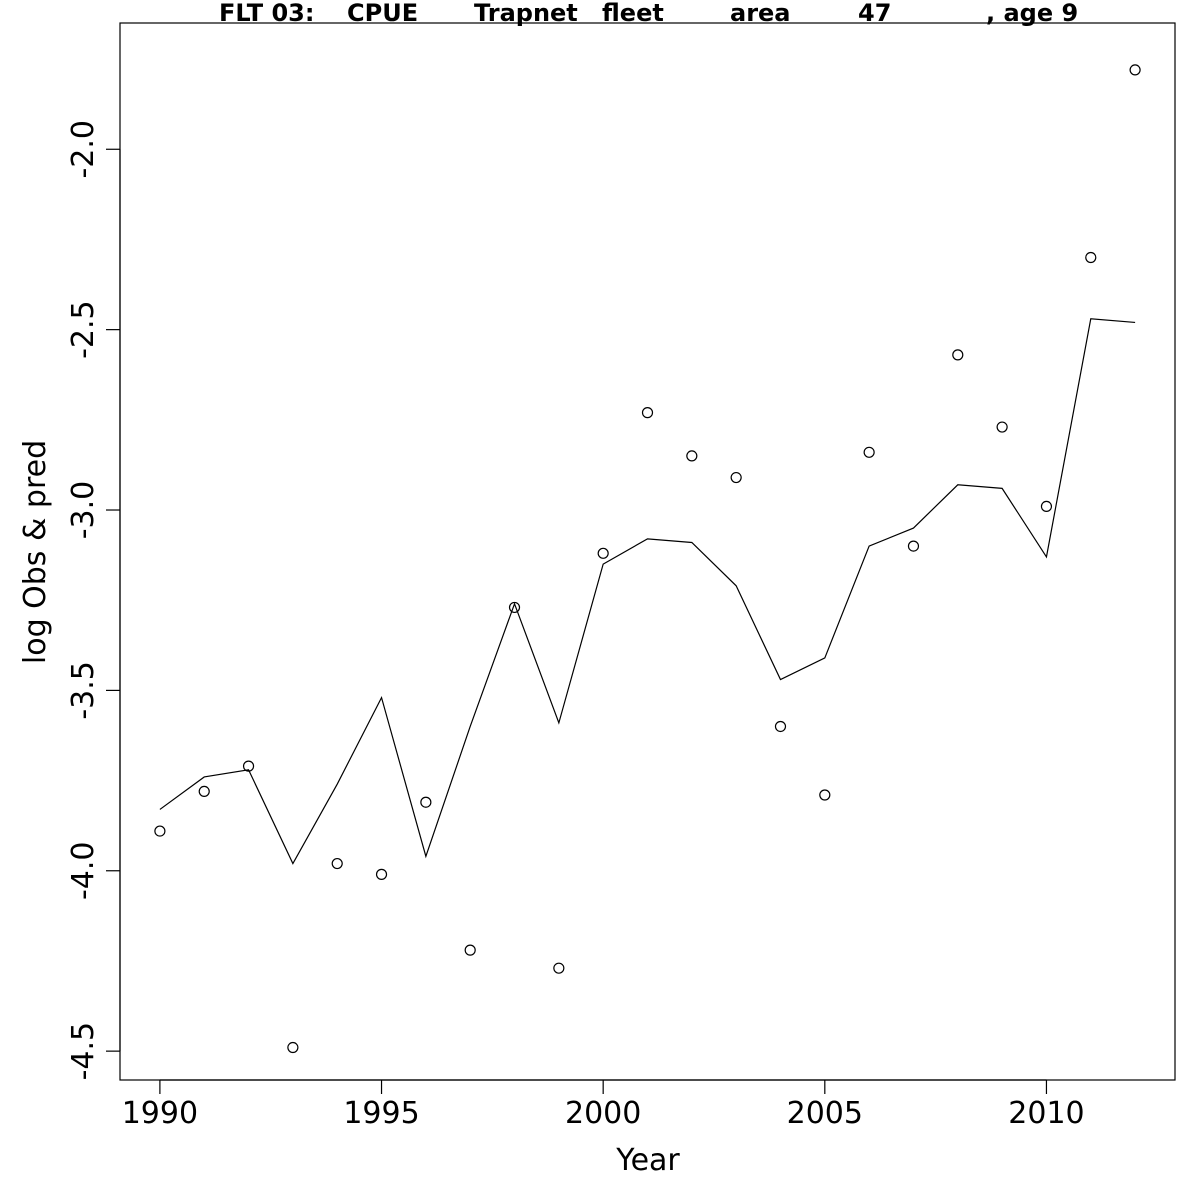  I want to click on y-tick-label: -3.5, so click(83, 690).